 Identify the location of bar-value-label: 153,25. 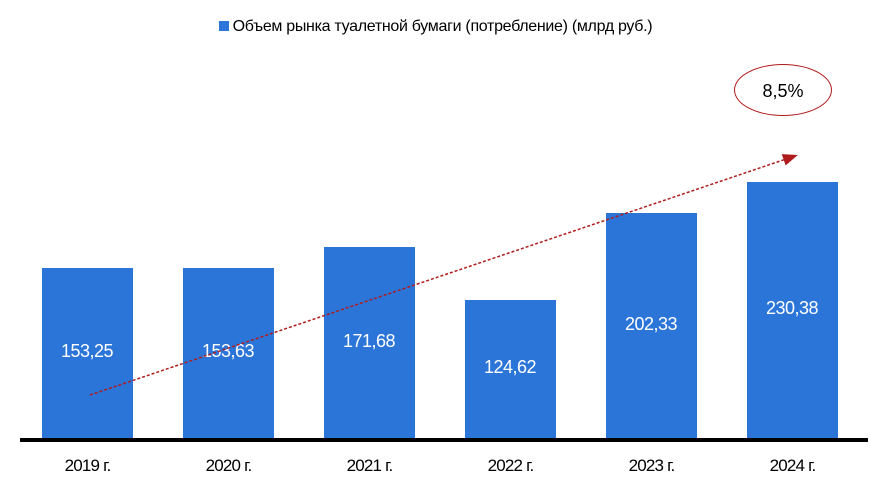
(87, 351).